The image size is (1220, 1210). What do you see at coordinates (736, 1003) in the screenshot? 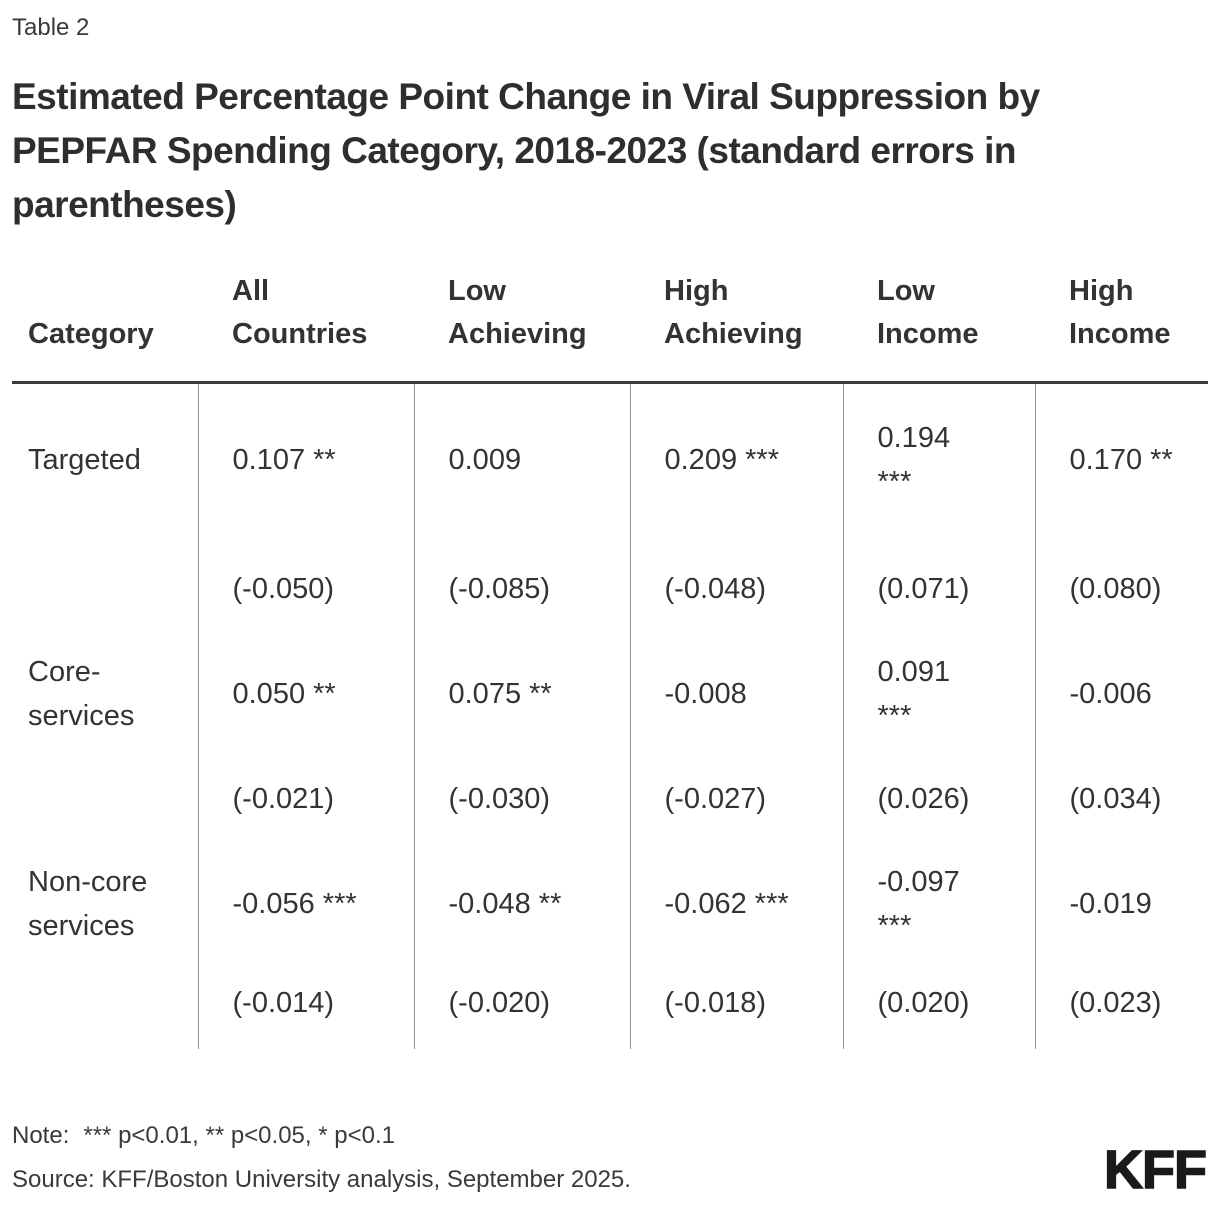
I see `se-cell: (-0.018)` at bounding box center [736, 1003].